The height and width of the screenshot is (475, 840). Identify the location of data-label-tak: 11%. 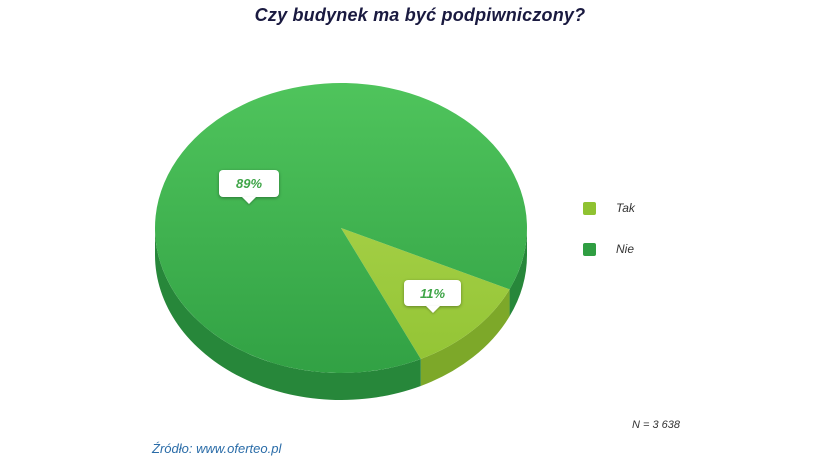
(432, 293).